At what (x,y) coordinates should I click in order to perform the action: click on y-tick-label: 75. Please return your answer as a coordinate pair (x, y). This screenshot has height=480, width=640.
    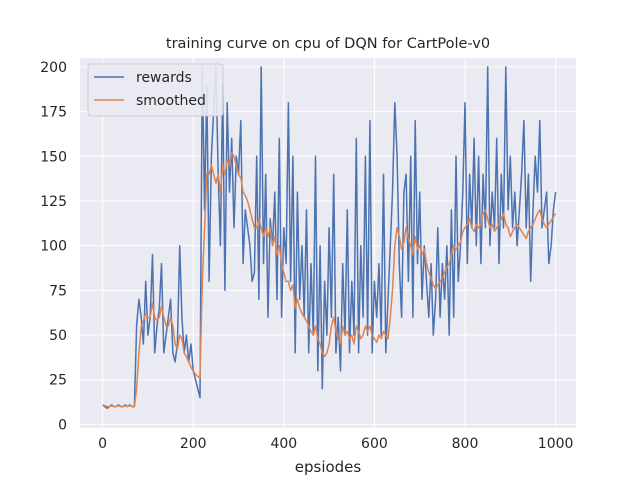
    Looking at the image, I should click on (58, 291).